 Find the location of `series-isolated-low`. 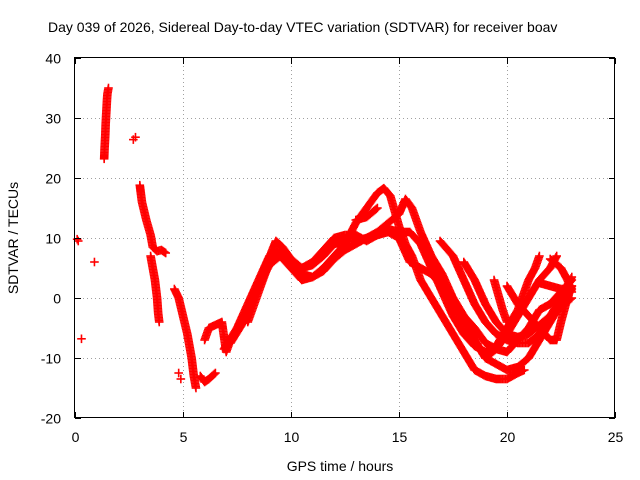

series-isolated-low is located at coordinates (180, 376).